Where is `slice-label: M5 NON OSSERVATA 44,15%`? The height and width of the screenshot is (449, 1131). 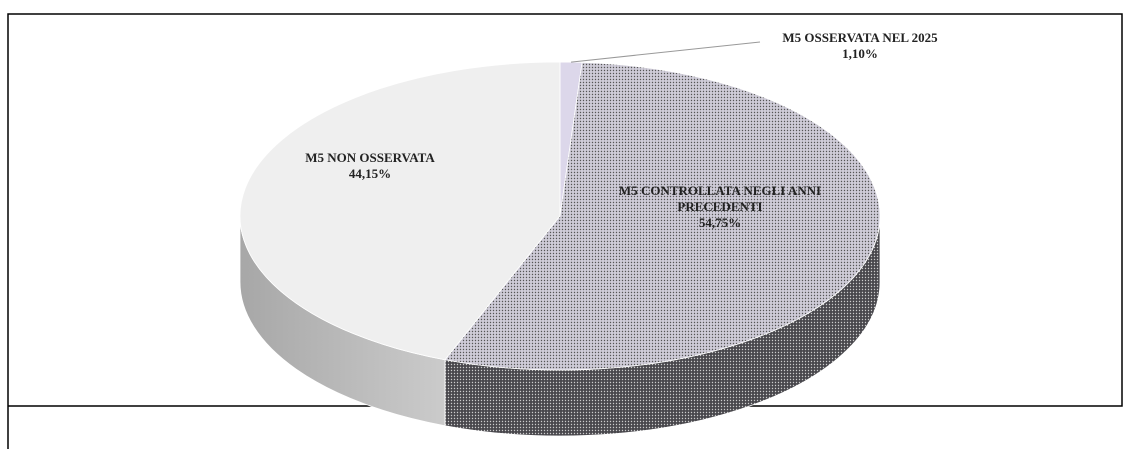 slice-label: M5 NON OSSERVATA 44,15% is located at coordinates (370, 166).